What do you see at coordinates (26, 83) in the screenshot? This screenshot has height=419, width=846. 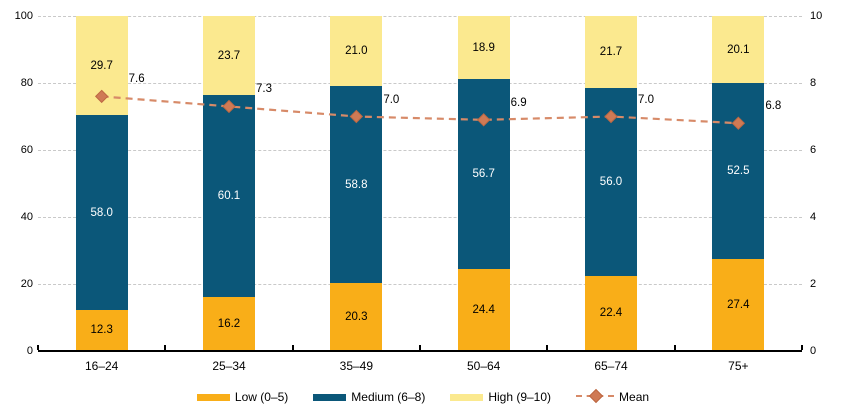 I see `left-axis-label-80: 80` at bounding box center [26, 83].